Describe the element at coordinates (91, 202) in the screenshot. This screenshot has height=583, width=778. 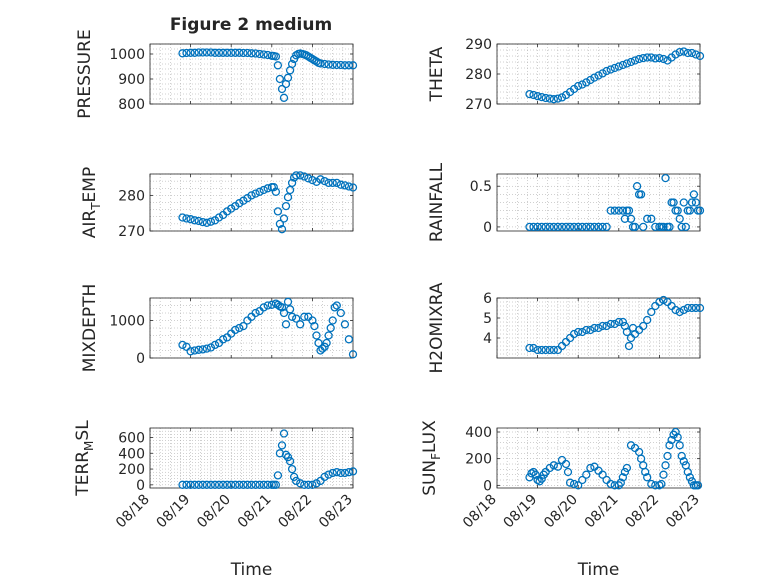
I see `y-axis-label: AIRTEMP` at that location.